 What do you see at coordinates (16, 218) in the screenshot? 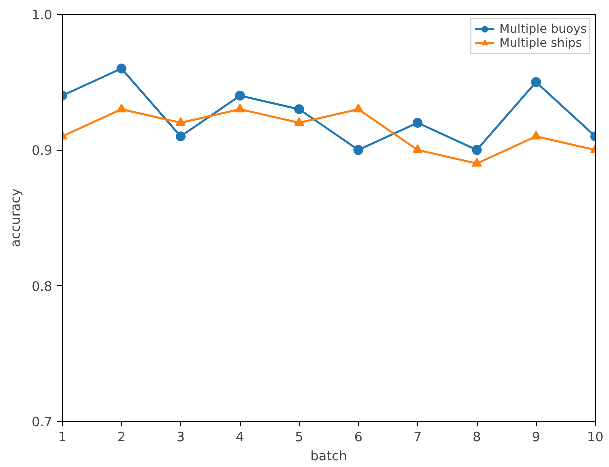
I see `y-axis-title: accuracy` at bounding box center [16, 218].